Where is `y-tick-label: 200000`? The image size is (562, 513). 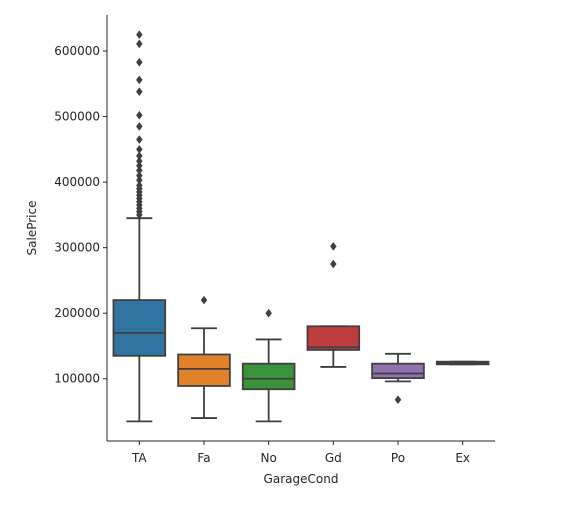 y-tick-label: 200000 is located at coordinates (77, 313).